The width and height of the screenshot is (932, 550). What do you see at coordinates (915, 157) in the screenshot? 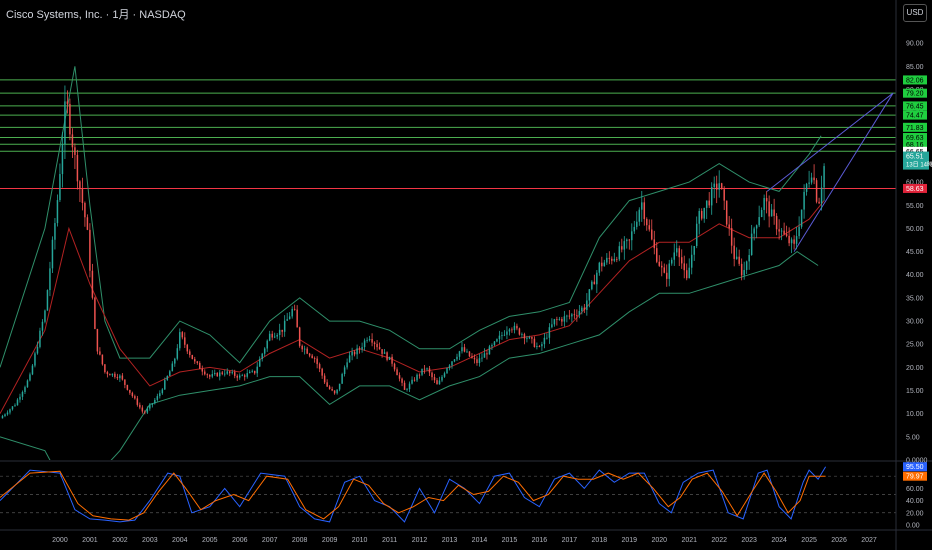
I see `current-price-label: 65.51` at bounding box center [915, 157].